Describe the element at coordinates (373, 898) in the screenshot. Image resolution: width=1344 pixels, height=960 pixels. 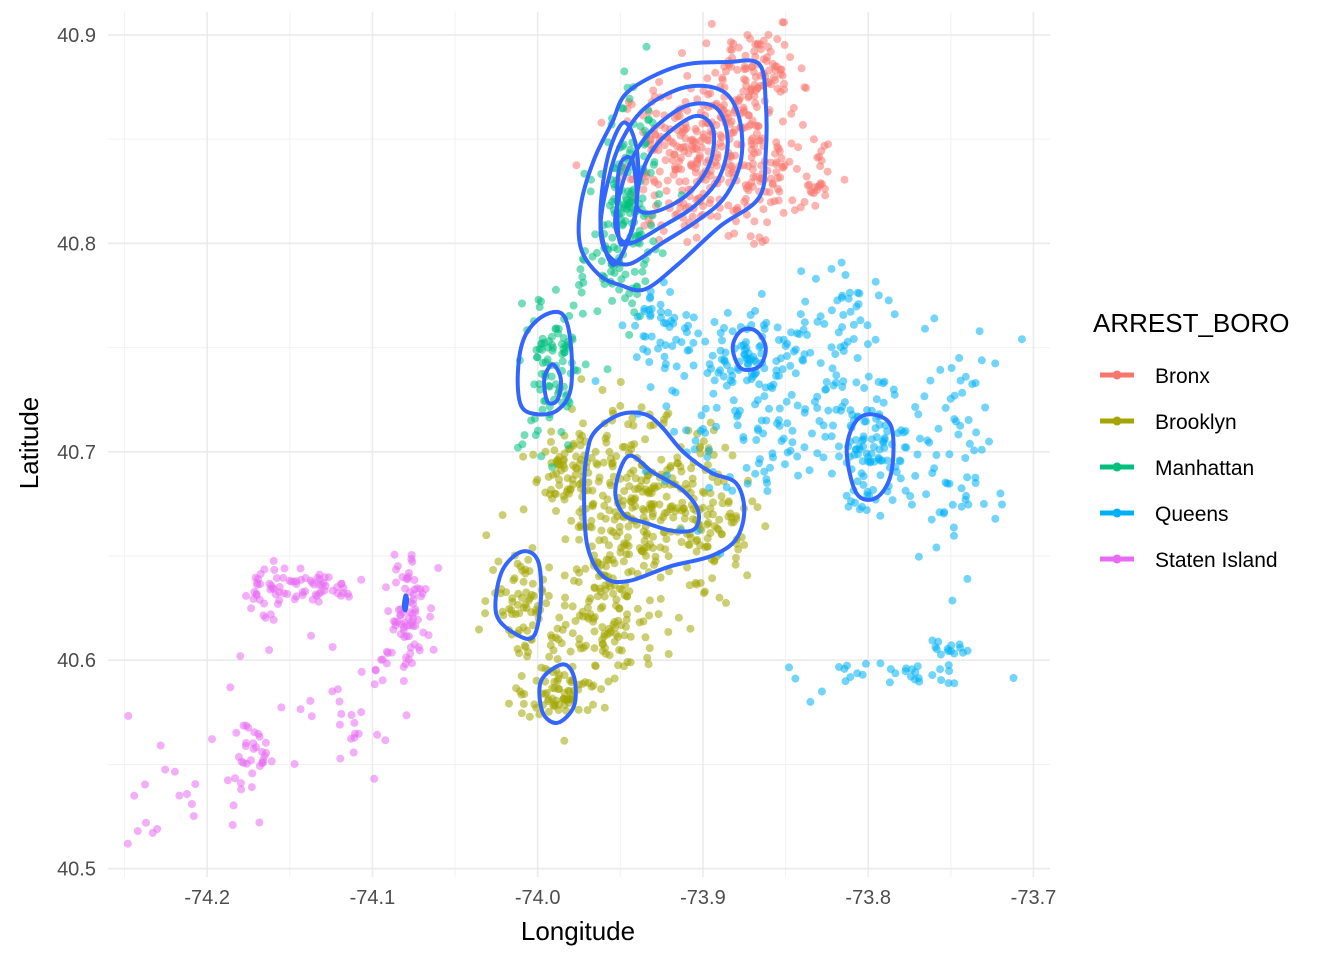
I see `x-tick-label: -74.1` at that location.